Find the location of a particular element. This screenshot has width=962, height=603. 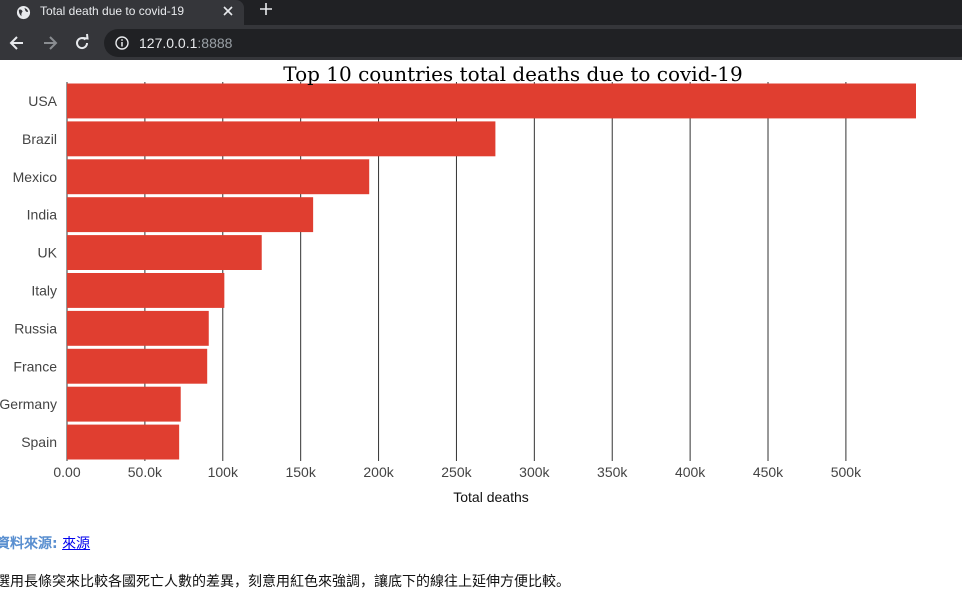

bar-brazil is located at coordinates (281, 139).